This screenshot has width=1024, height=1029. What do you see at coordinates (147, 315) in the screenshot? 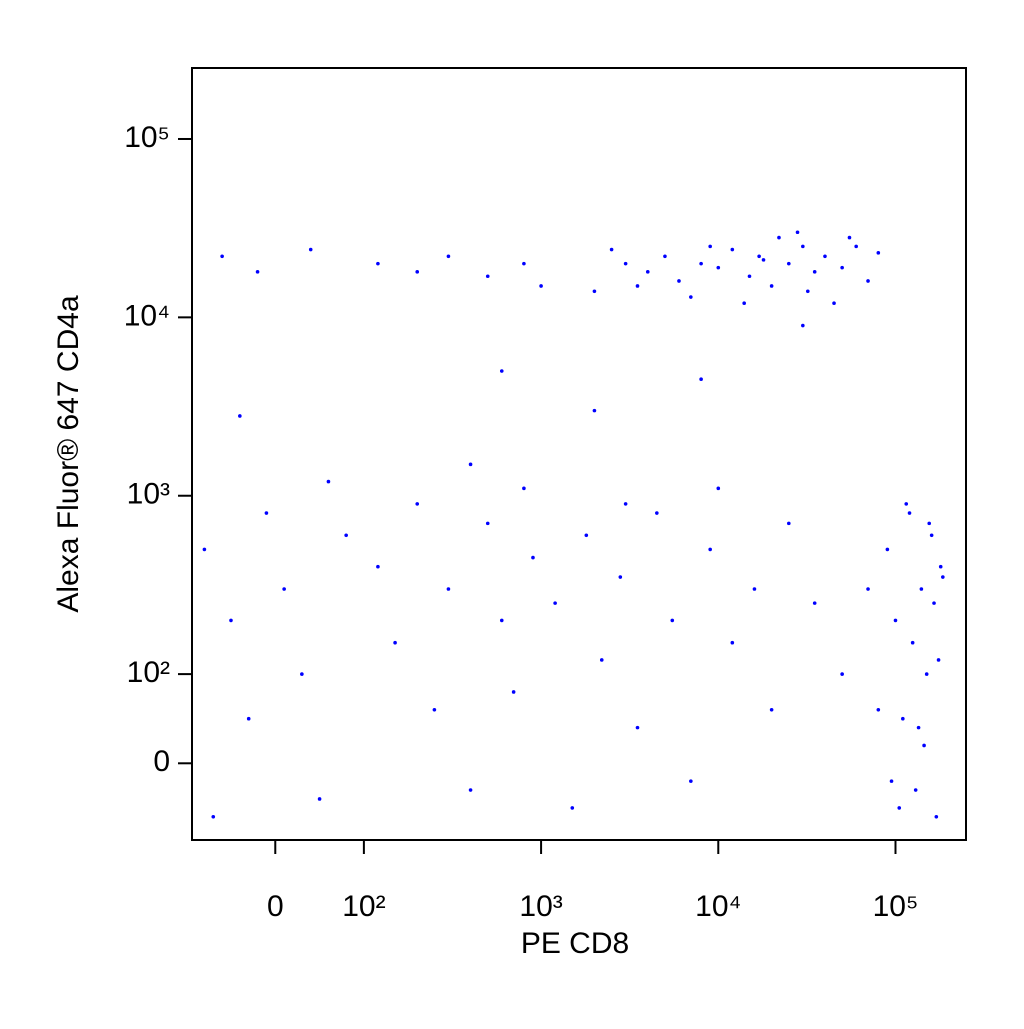
I see `y-tick-label: 10⁴` at bounding box center [147, 315].